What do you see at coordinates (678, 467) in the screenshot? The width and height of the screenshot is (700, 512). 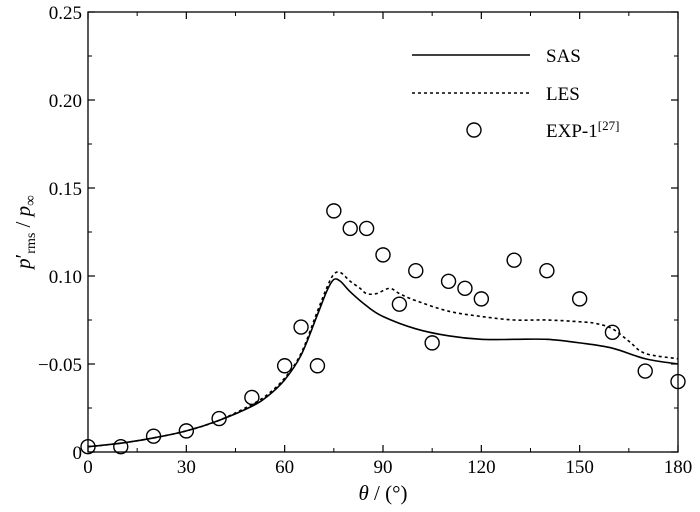 I see `x-tick-label: 180` at bounding box center [678, 467].